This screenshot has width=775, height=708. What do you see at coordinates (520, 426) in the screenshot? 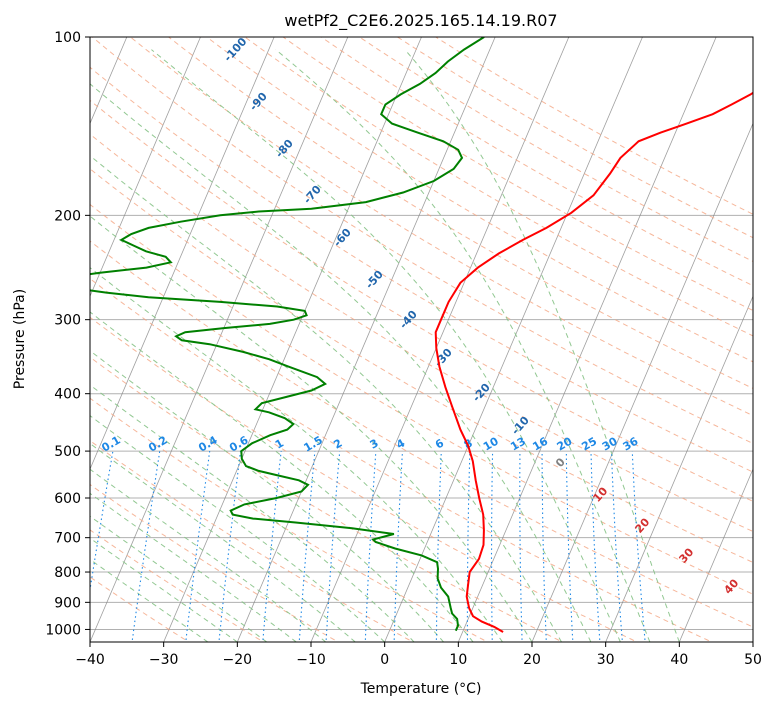
I see `isotherm-label: -10` at bounding box center [520, 426].